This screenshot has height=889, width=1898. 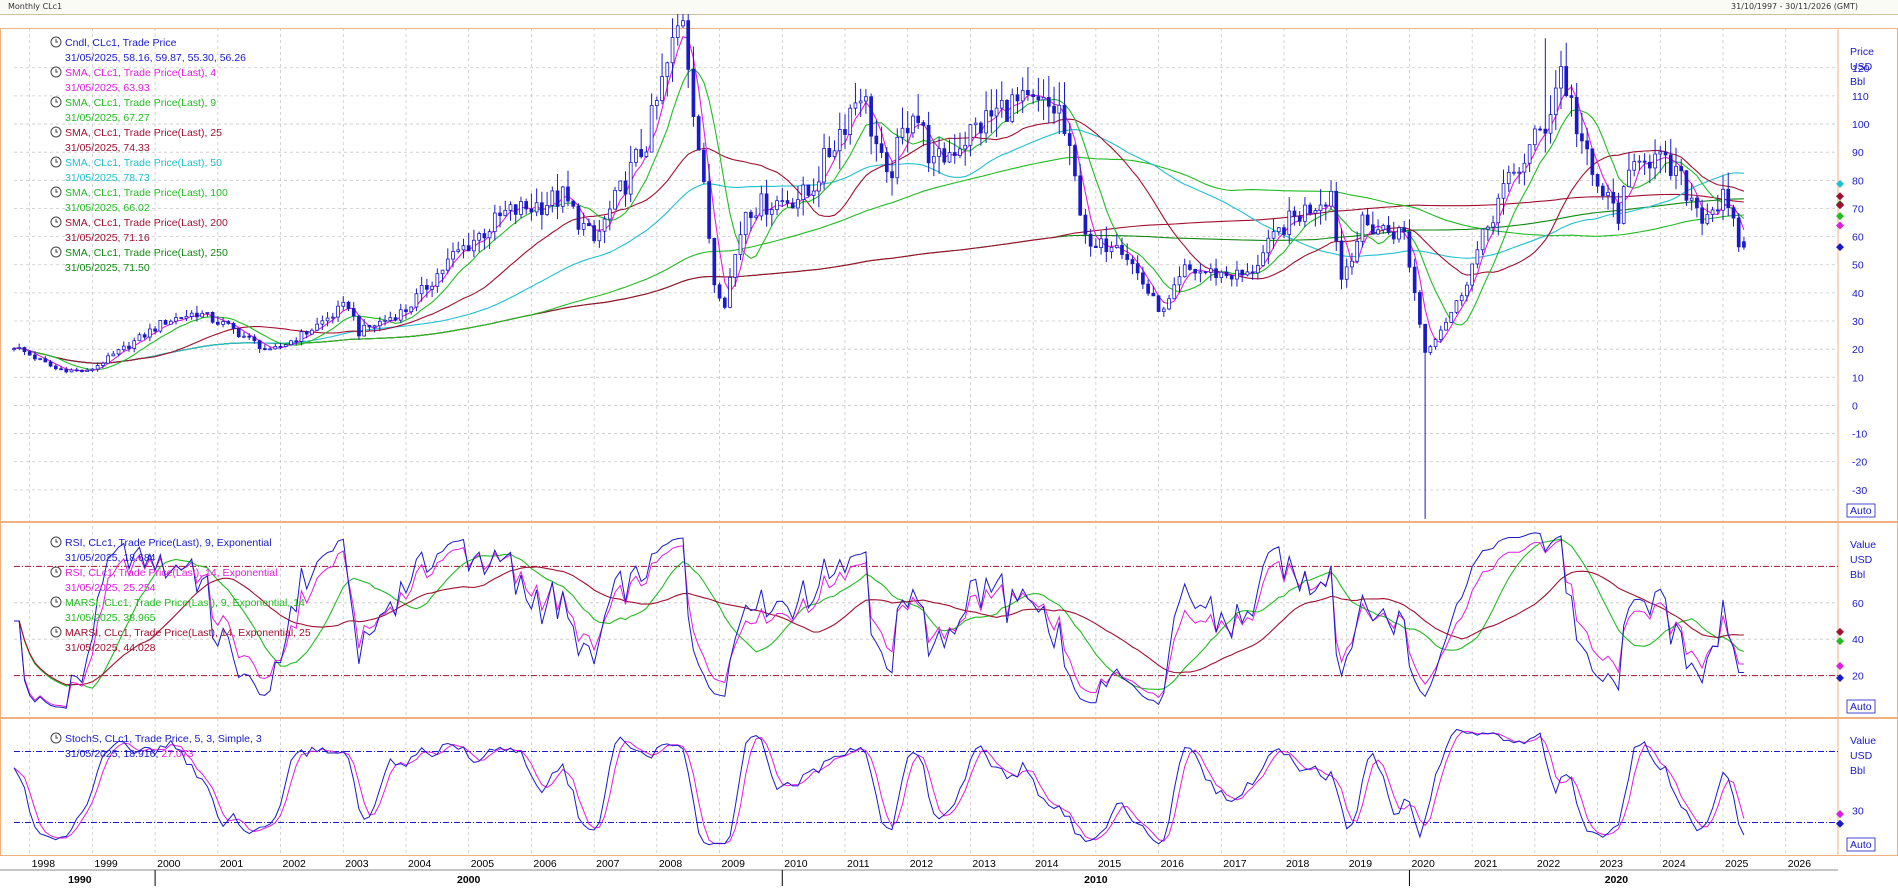 I want to click on price-tick-label: 120, so click(x=1861, y=69).